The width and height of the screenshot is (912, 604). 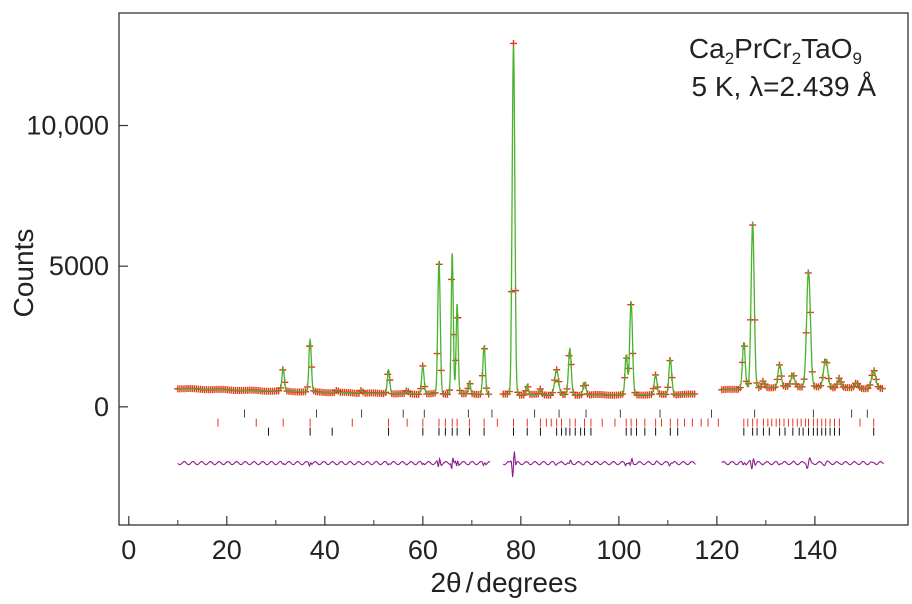 What do you see at coordinates (128, 550) in the screenshot?
I see `x-tick-label: 0` at bounding box center [128, 550].